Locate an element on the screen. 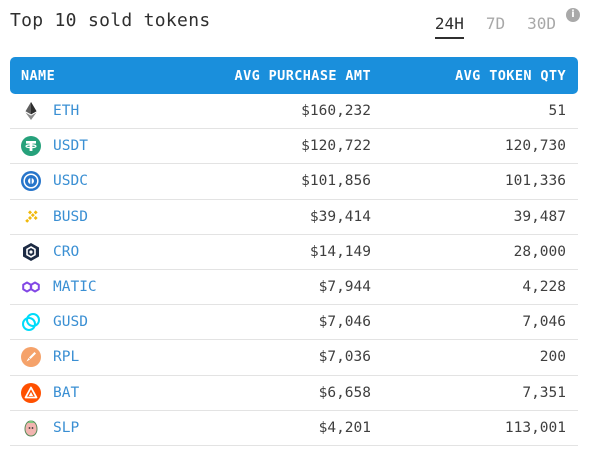 This screenshot has height=459, width=590. table-row: ETH $160,232 51 is located at coordinates (294, 112).